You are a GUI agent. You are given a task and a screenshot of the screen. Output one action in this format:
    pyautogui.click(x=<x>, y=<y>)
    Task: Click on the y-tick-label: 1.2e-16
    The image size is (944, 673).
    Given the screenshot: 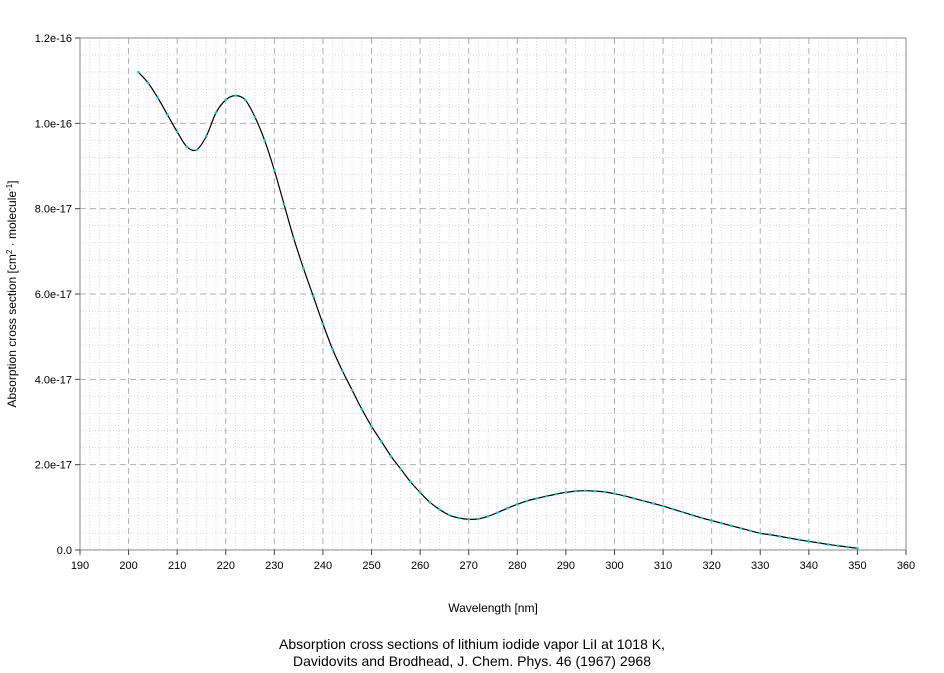 What is the action you would take?
    pyautogui.click(x=53, y=39)
    